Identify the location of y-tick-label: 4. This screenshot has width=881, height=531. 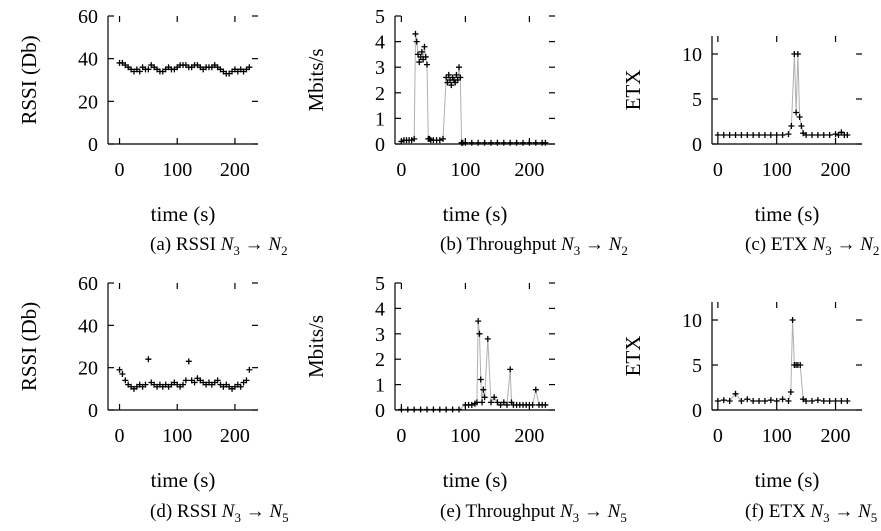
(380, 309).